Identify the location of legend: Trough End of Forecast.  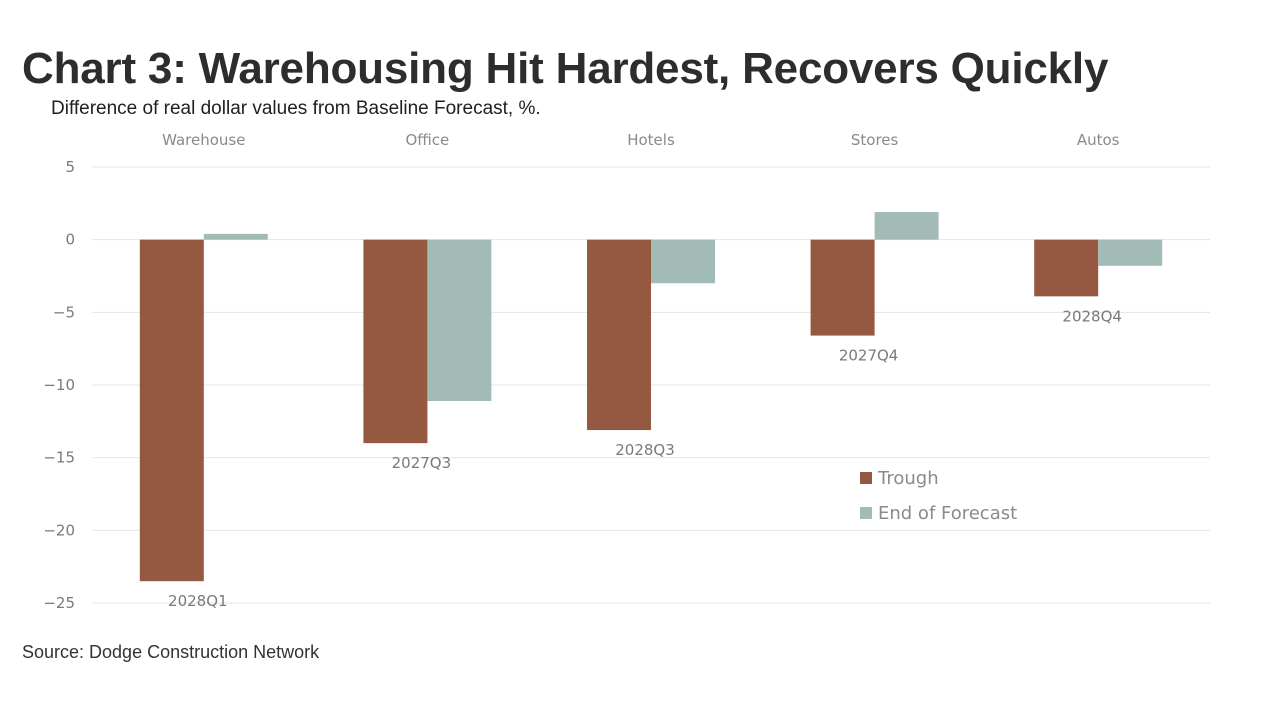
(938, 496).